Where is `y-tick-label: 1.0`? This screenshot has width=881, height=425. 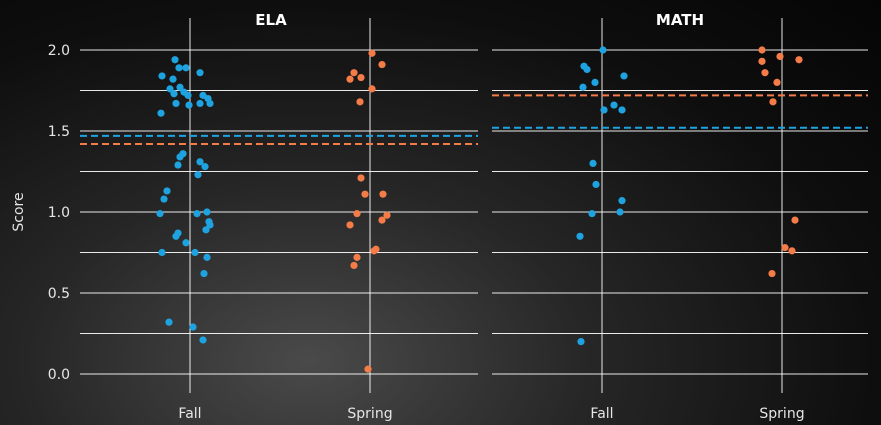 y-tick-label: 1.0 is located at coordinates (59, 213).